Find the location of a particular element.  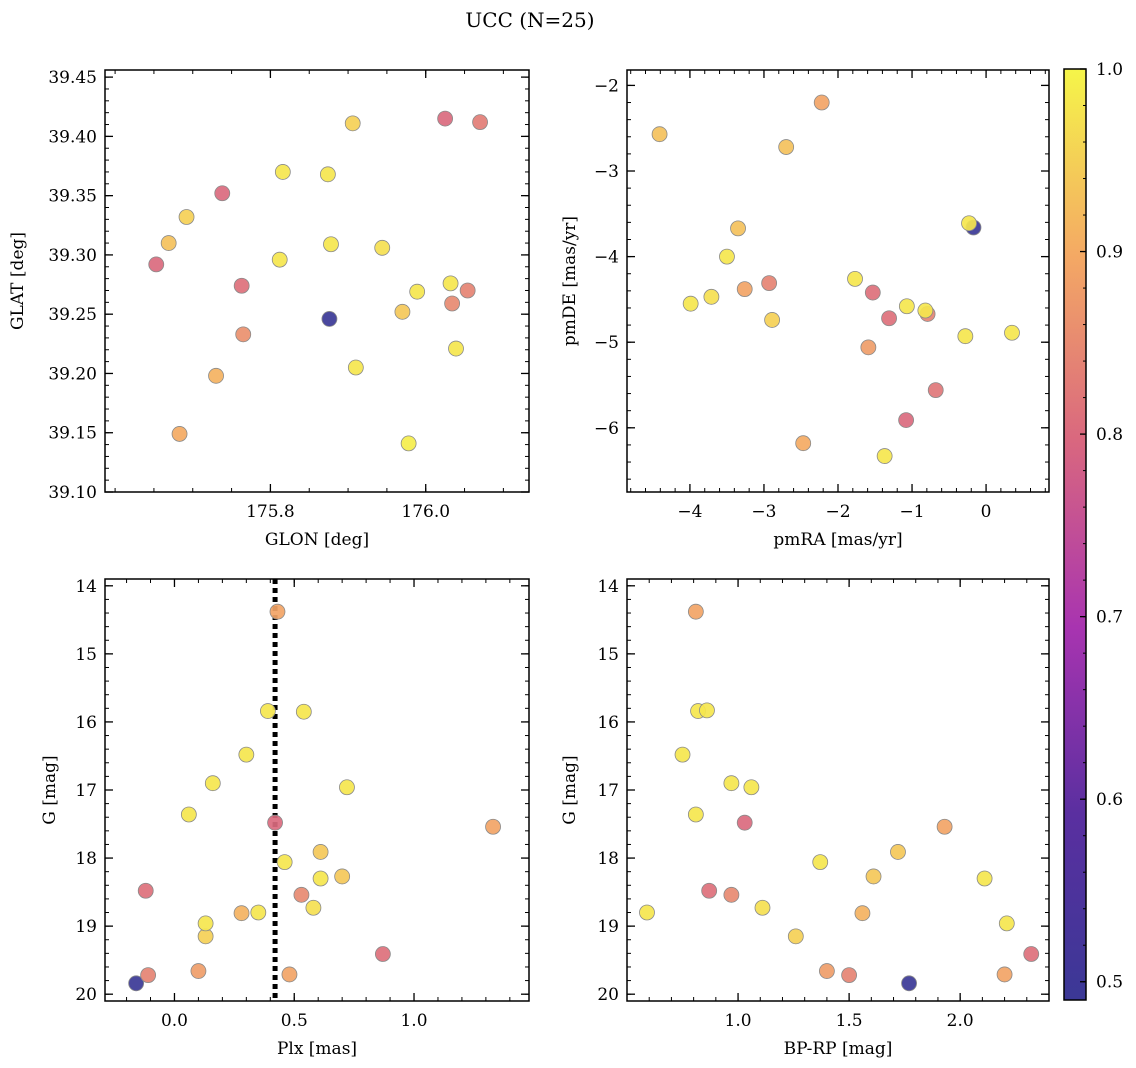

x-tick-label: −3 is located at coordinates (763, 512).